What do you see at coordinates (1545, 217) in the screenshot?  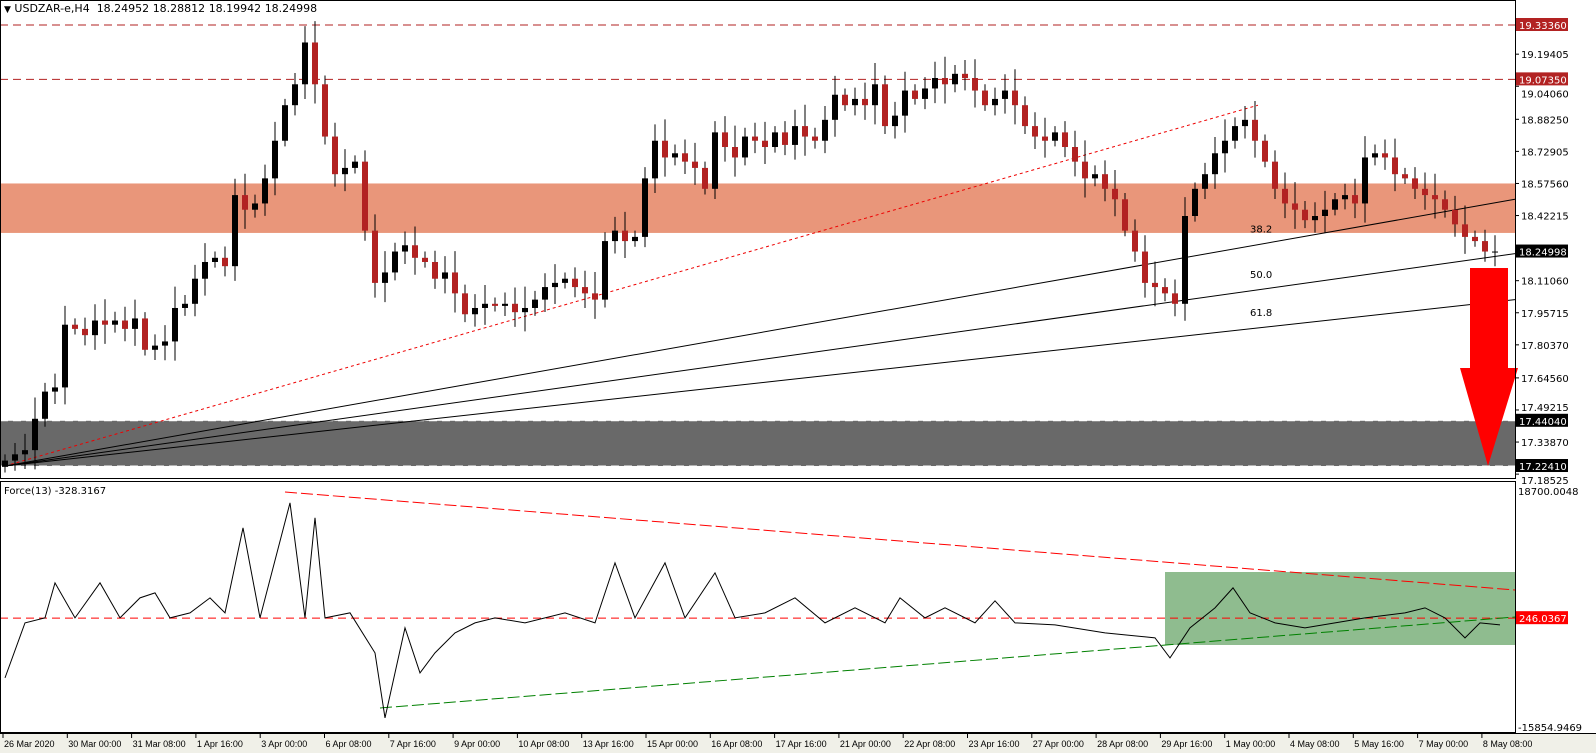 I see `price-tick-label: 18.42215` at bounding box center [1545, 217].